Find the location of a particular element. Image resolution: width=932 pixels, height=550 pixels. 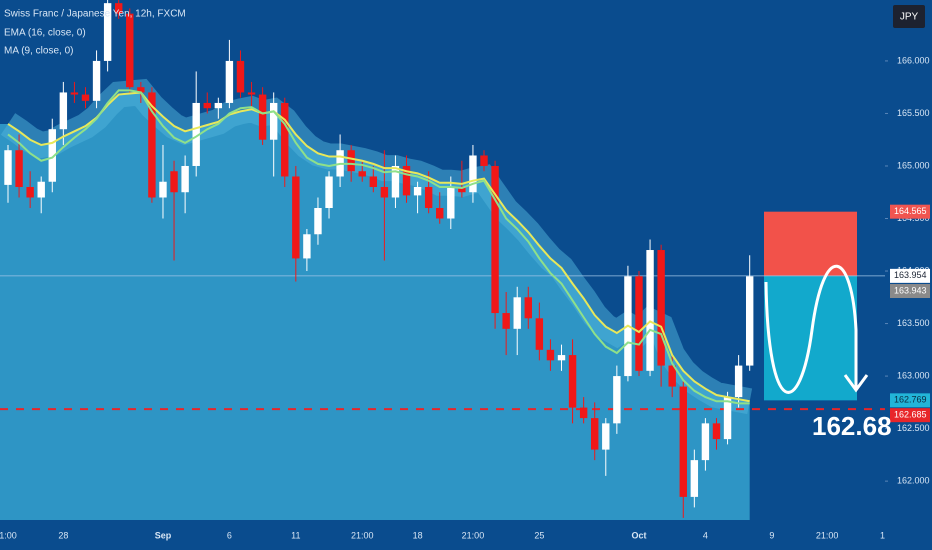

x-tick-label: 1 is located at coordinates (882, 535).